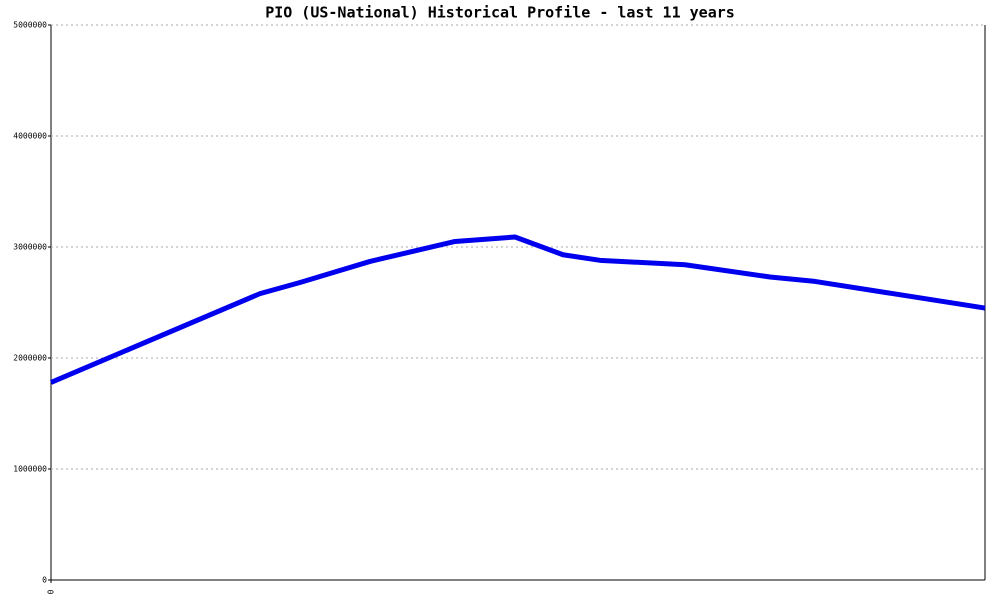 This screenshot has height=600, width=1000. What do you see at coordinates (30, 25) in the screenshot?
I see `y-tick-label: 5000000` at bounding box center [30, 25].